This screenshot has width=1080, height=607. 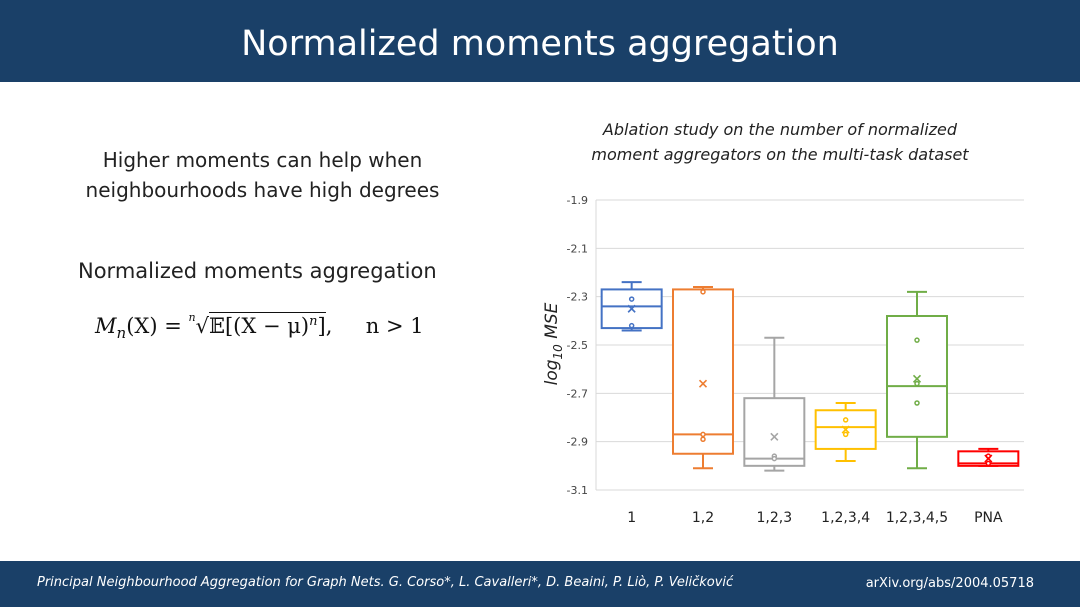 What do you see at coordinates (988, 518) in the screenshot?
I see `x-tick-label: PNA` at bounding box center [988, 518].